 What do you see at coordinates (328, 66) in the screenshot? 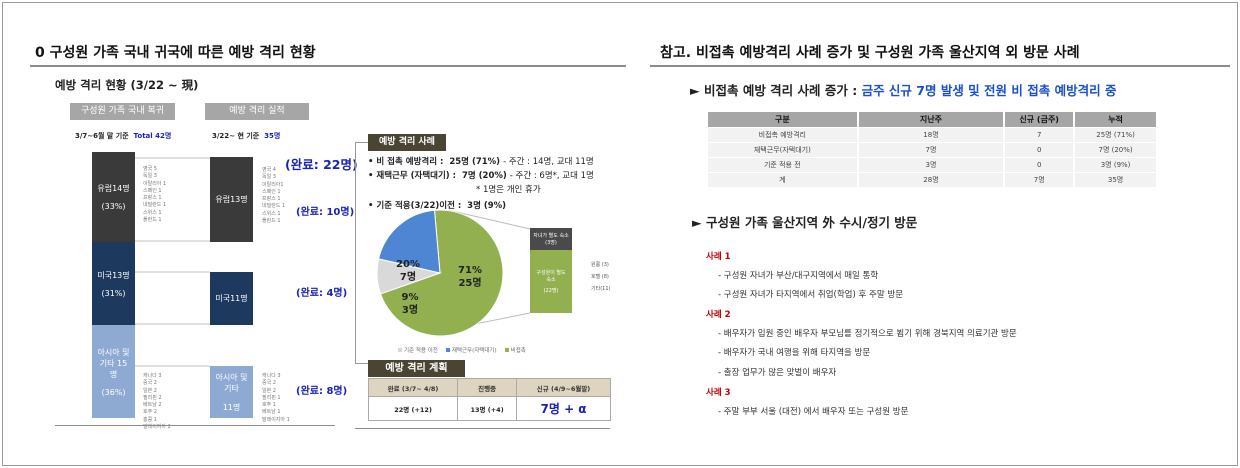
I see `title-divider` at bounding box center [328, 66].